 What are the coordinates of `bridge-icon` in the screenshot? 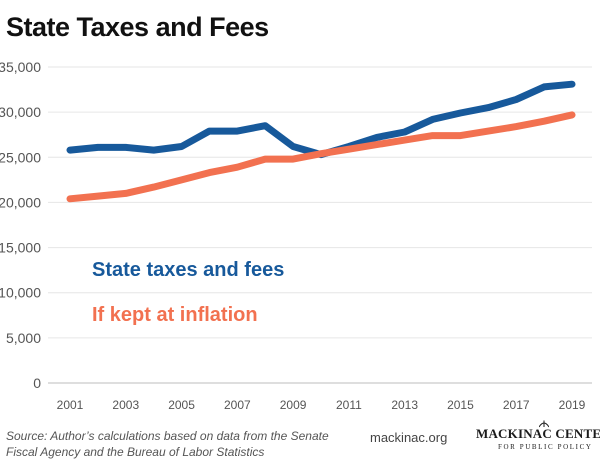 It's located at (544, 424).